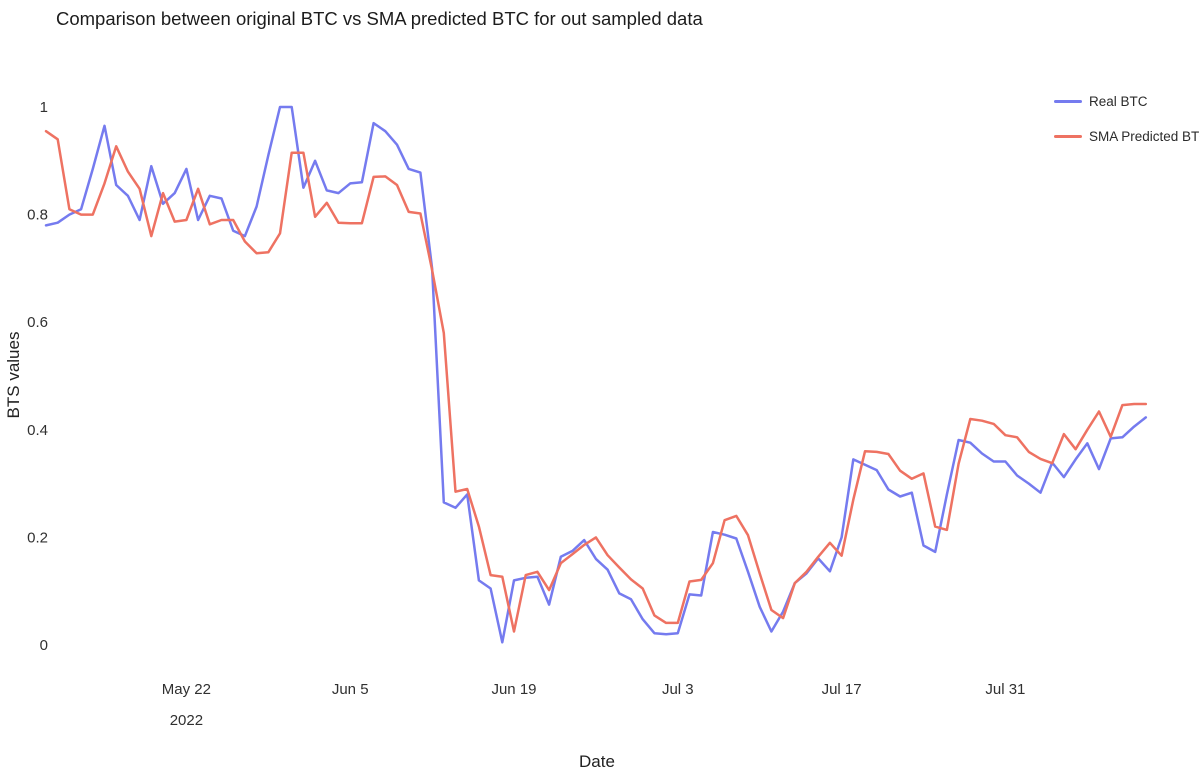  Describe the element at coordinates (186, 720) in the screenshot. I see `x-tick-year-label: 2022` at that location.